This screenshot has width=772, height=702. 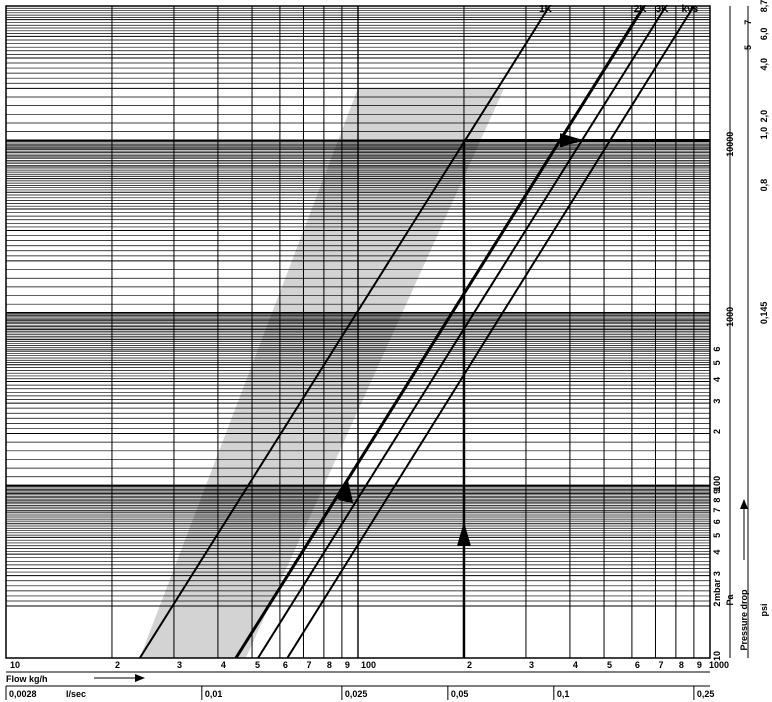 I want to click on lsec-tick-label: 0,25, so click(x=706, y=694).